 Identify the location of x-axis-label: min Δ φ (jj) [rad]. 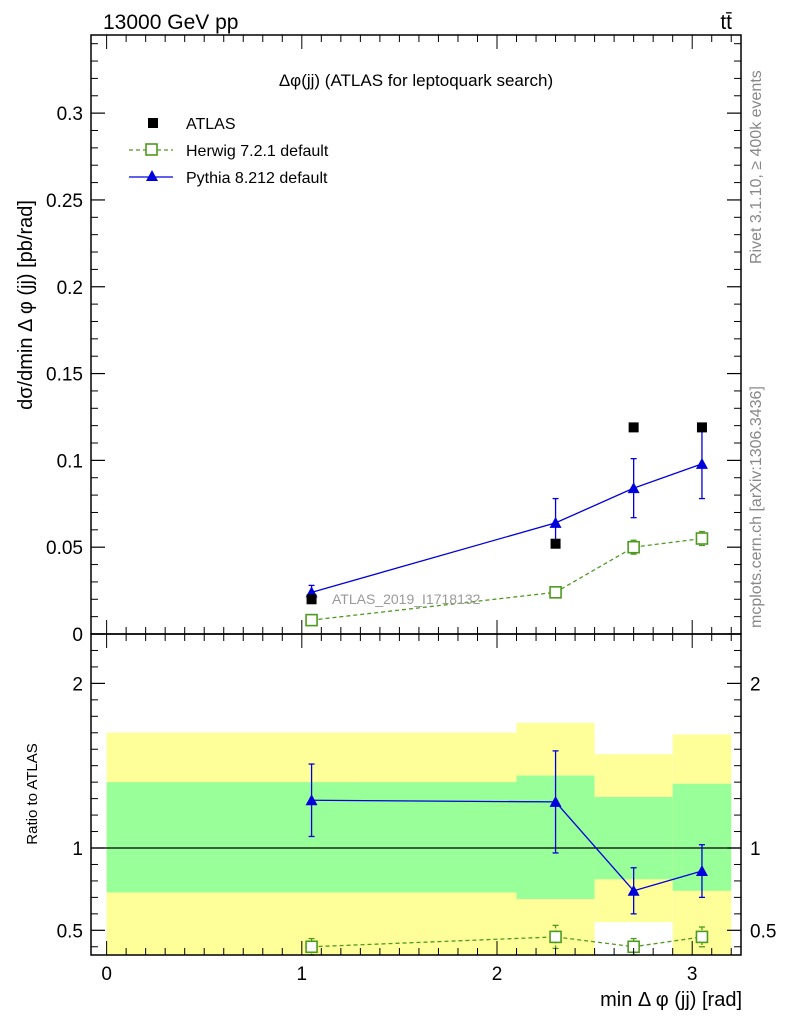
(671, 1000).